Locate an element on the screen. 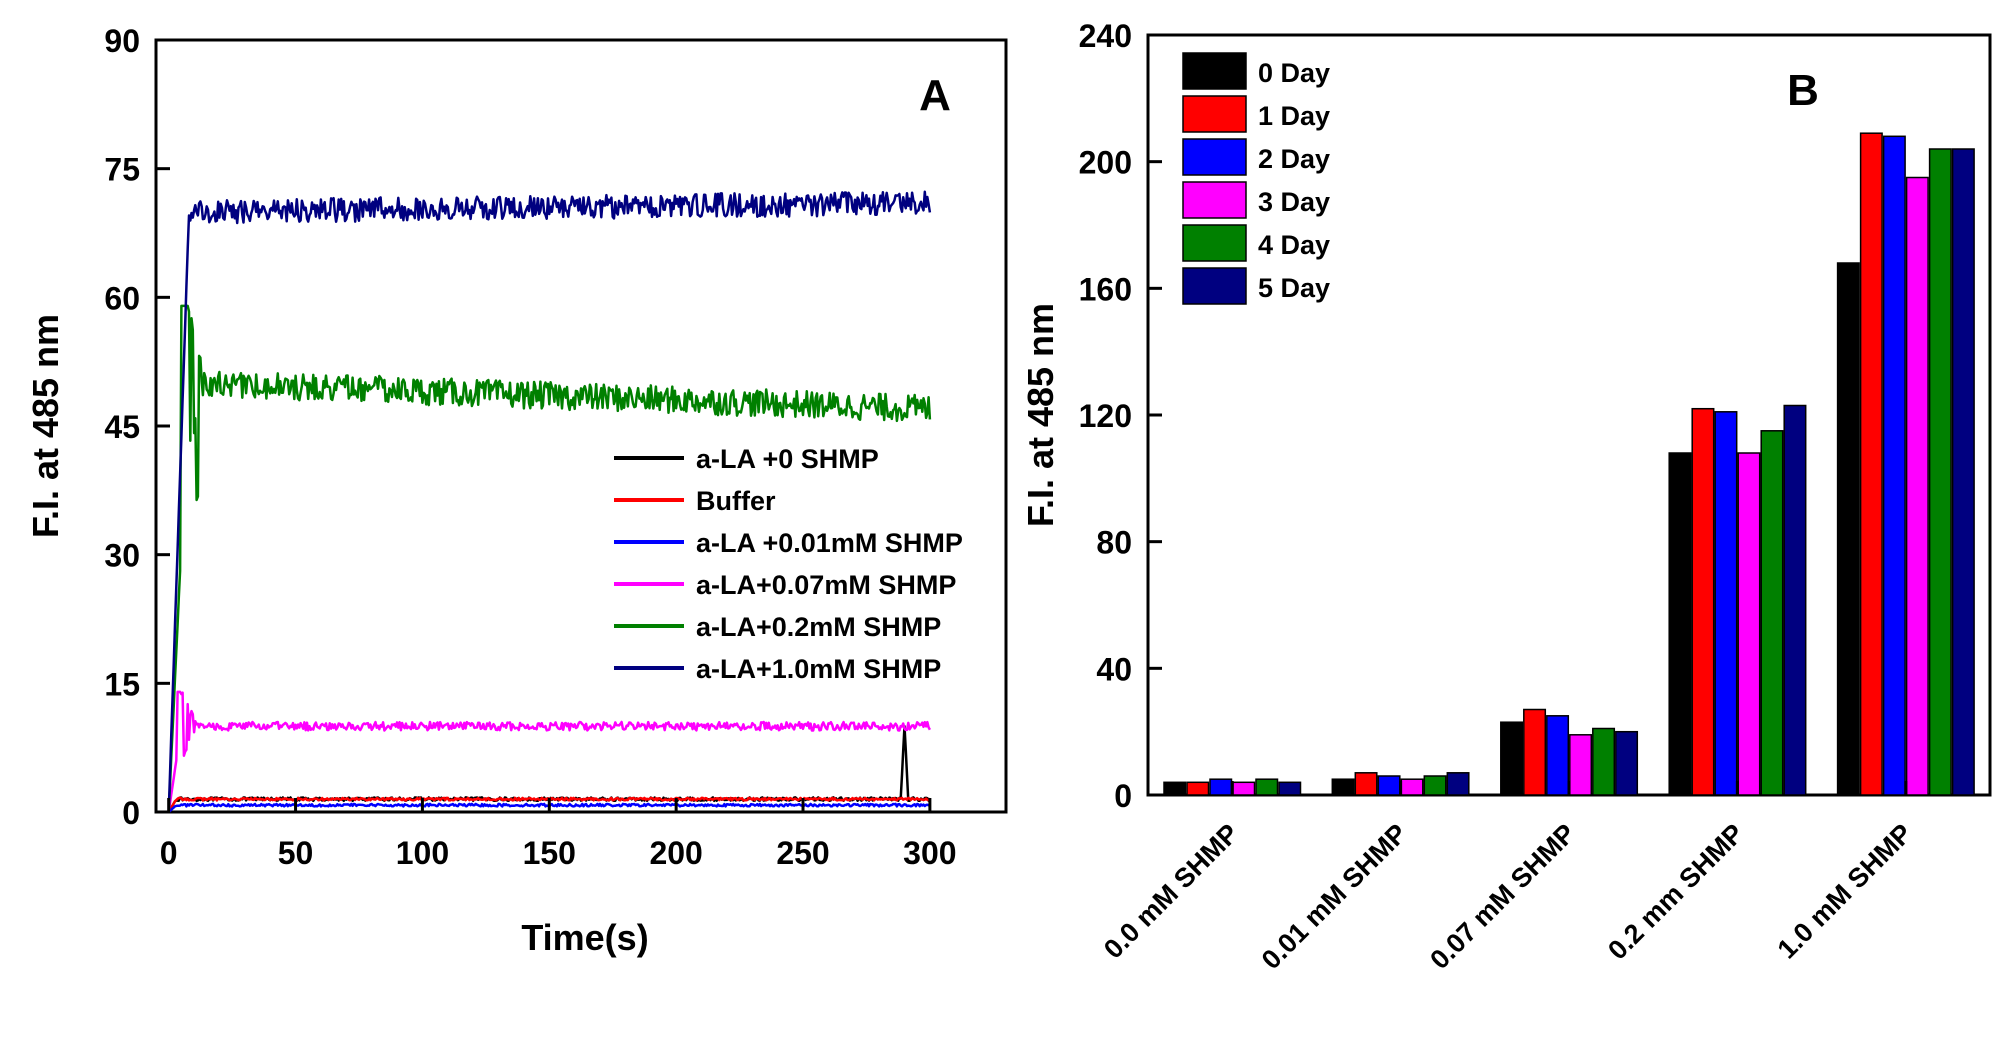 This screenshot has width=2008, height=1037. panel-b-bar-0-0-mm-shmp-3-day is located at coordinates (1244, 788).